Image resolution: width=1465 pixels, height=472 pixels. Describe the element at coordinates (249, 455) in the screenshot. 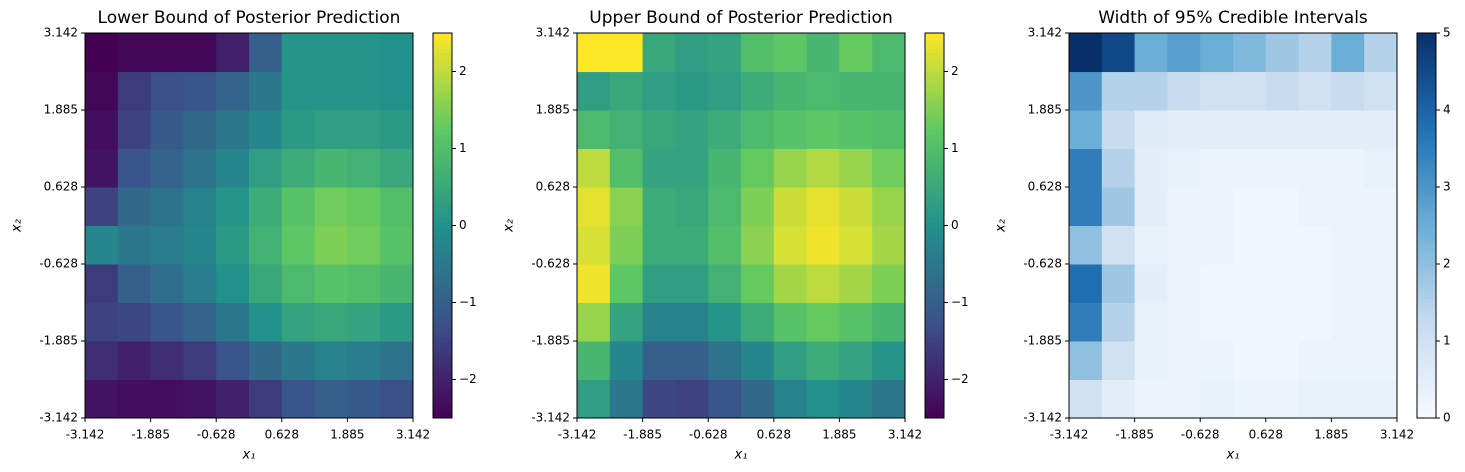

I see `x-axis-label: x₁` at that location.